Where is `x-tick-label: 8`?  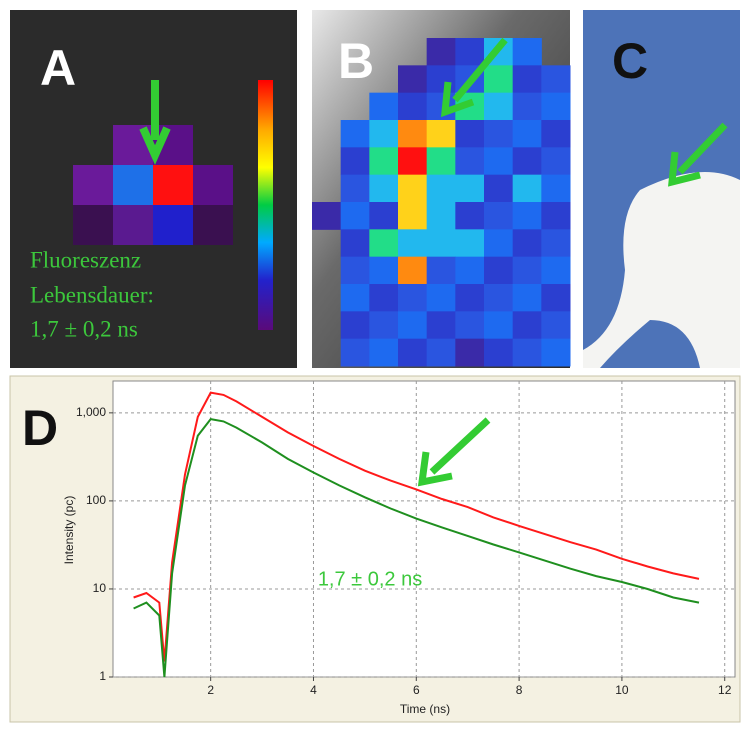 x-tick-label: 8 is located at coordinates (519, 690).